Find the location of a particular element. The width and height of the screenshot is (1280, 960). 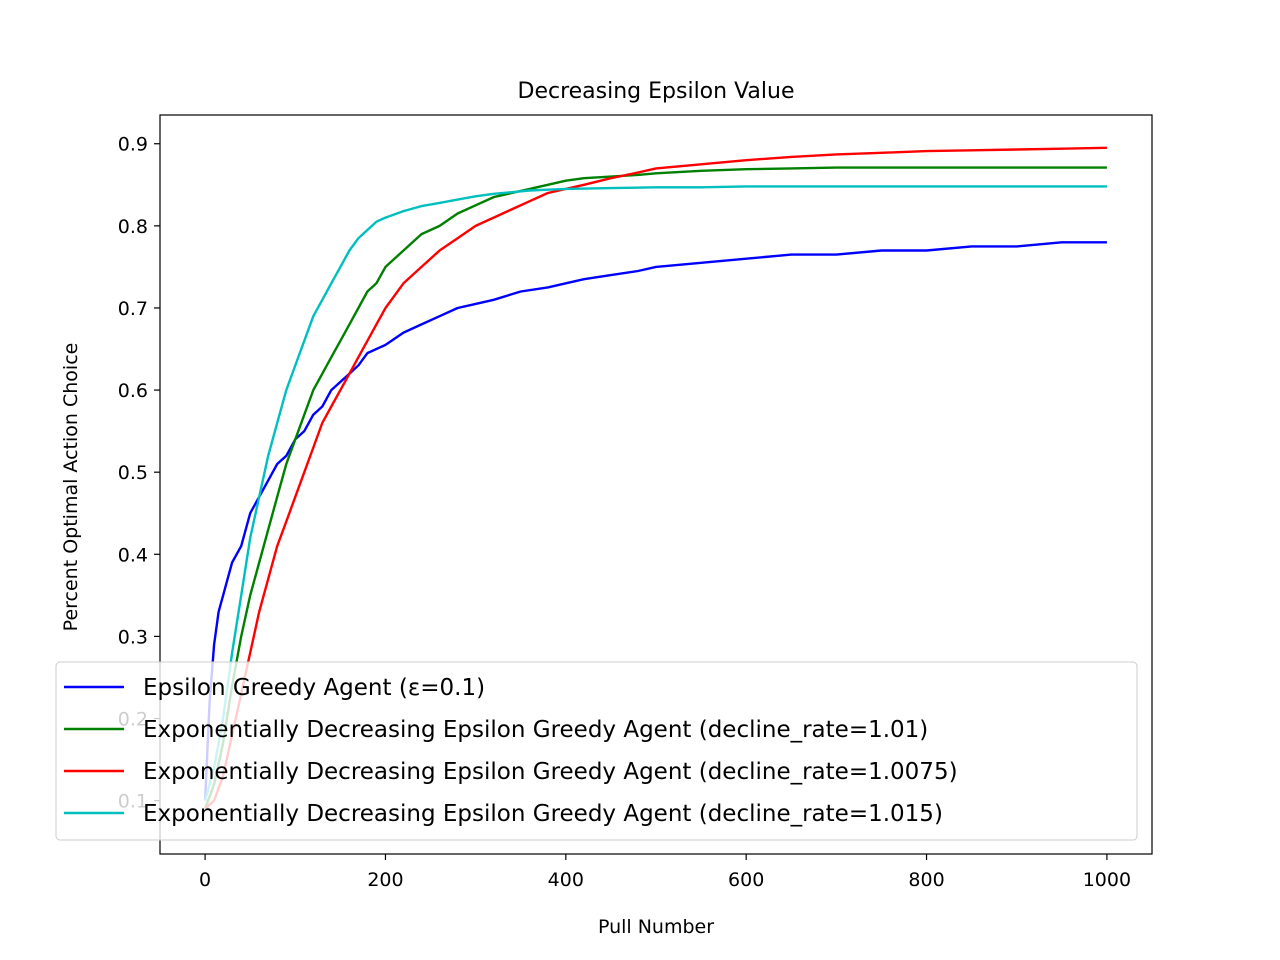

y-tick-label: 0.7 is located at coordinates (133, 309).